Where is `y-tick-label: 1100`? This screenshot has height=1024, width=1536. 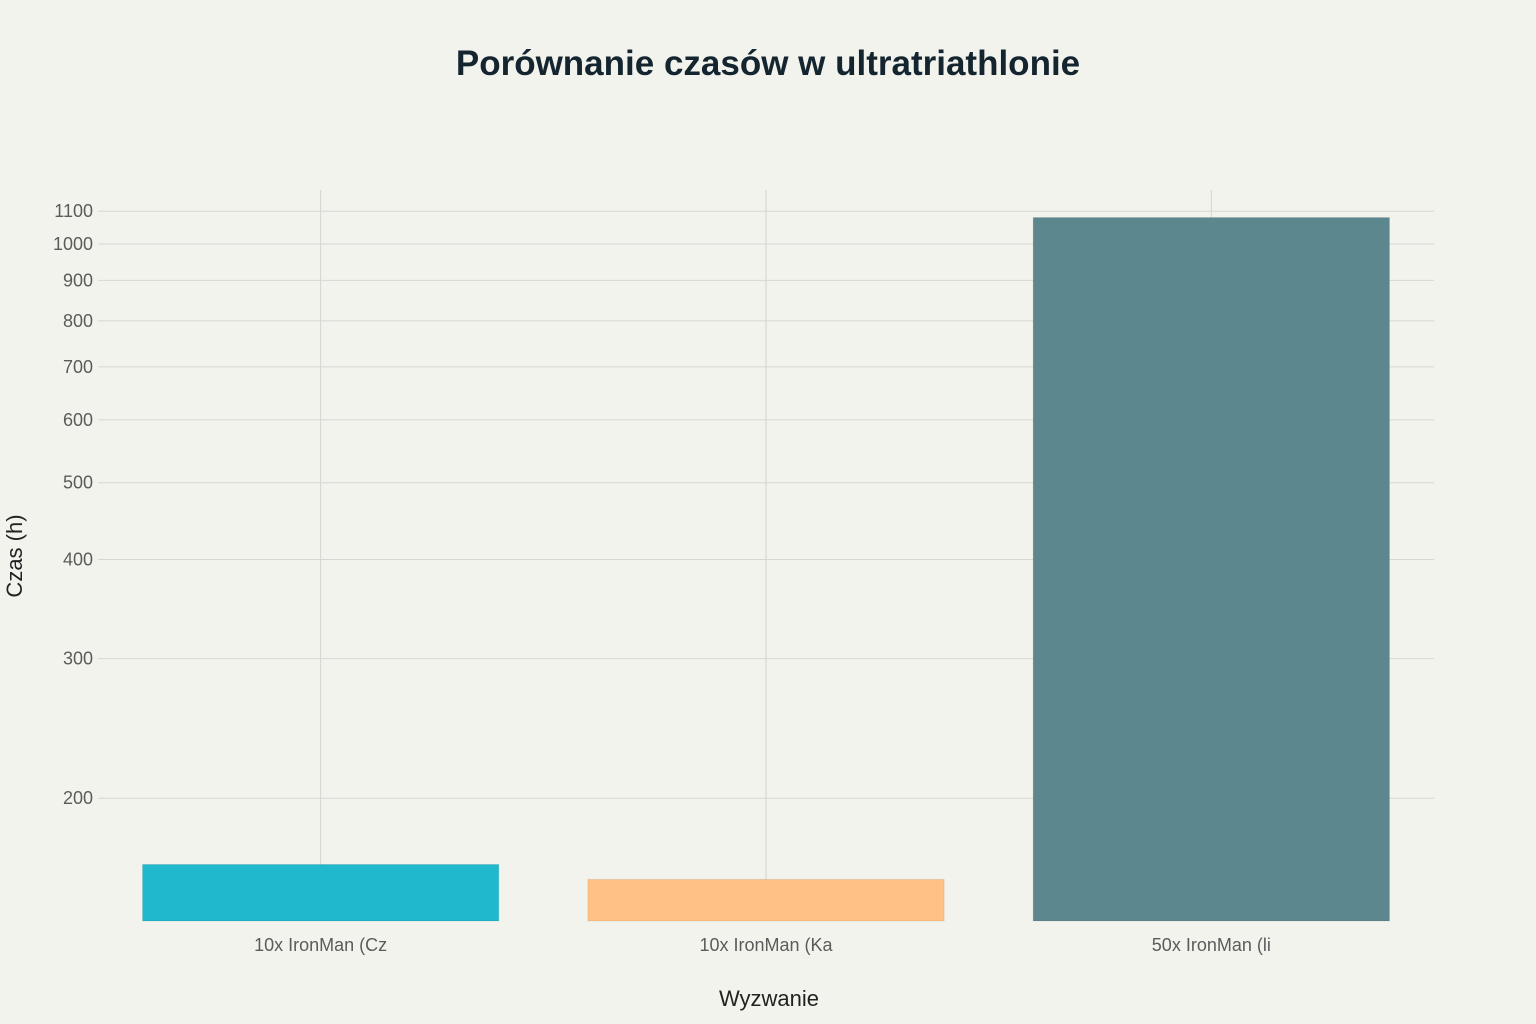 y-tick-label: 1100 is located at coordinates (73, 211).